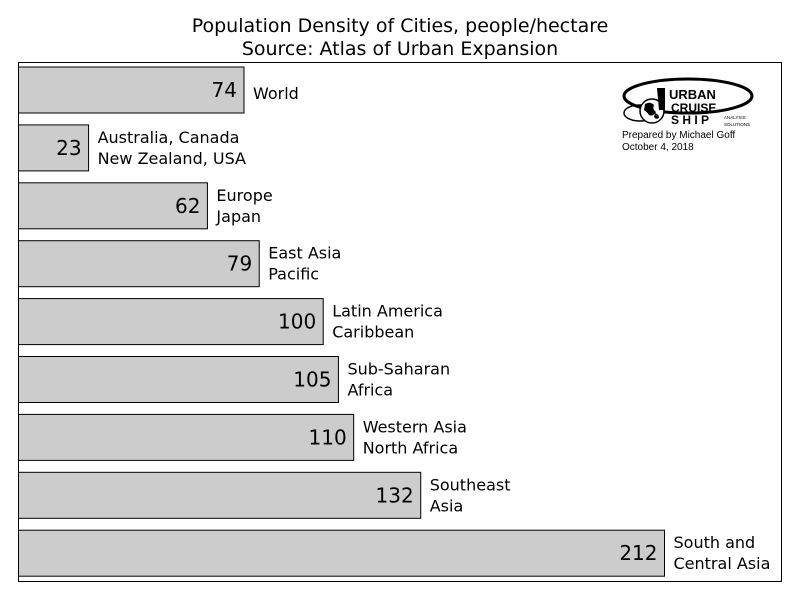 Image resolution: width=800 pixels, height=600 pixels. What do you see at coordinates (224, 90) in the screenshot?
I see `bar-value-label: 74` at bounding box center [224, 90].